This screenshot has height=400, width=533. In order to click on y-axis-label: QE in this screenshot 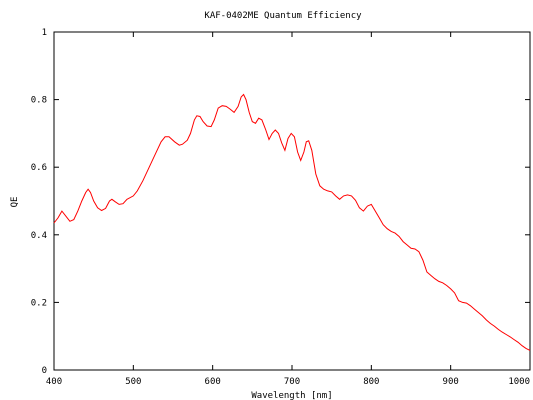, I will do `click(15, 202)`.